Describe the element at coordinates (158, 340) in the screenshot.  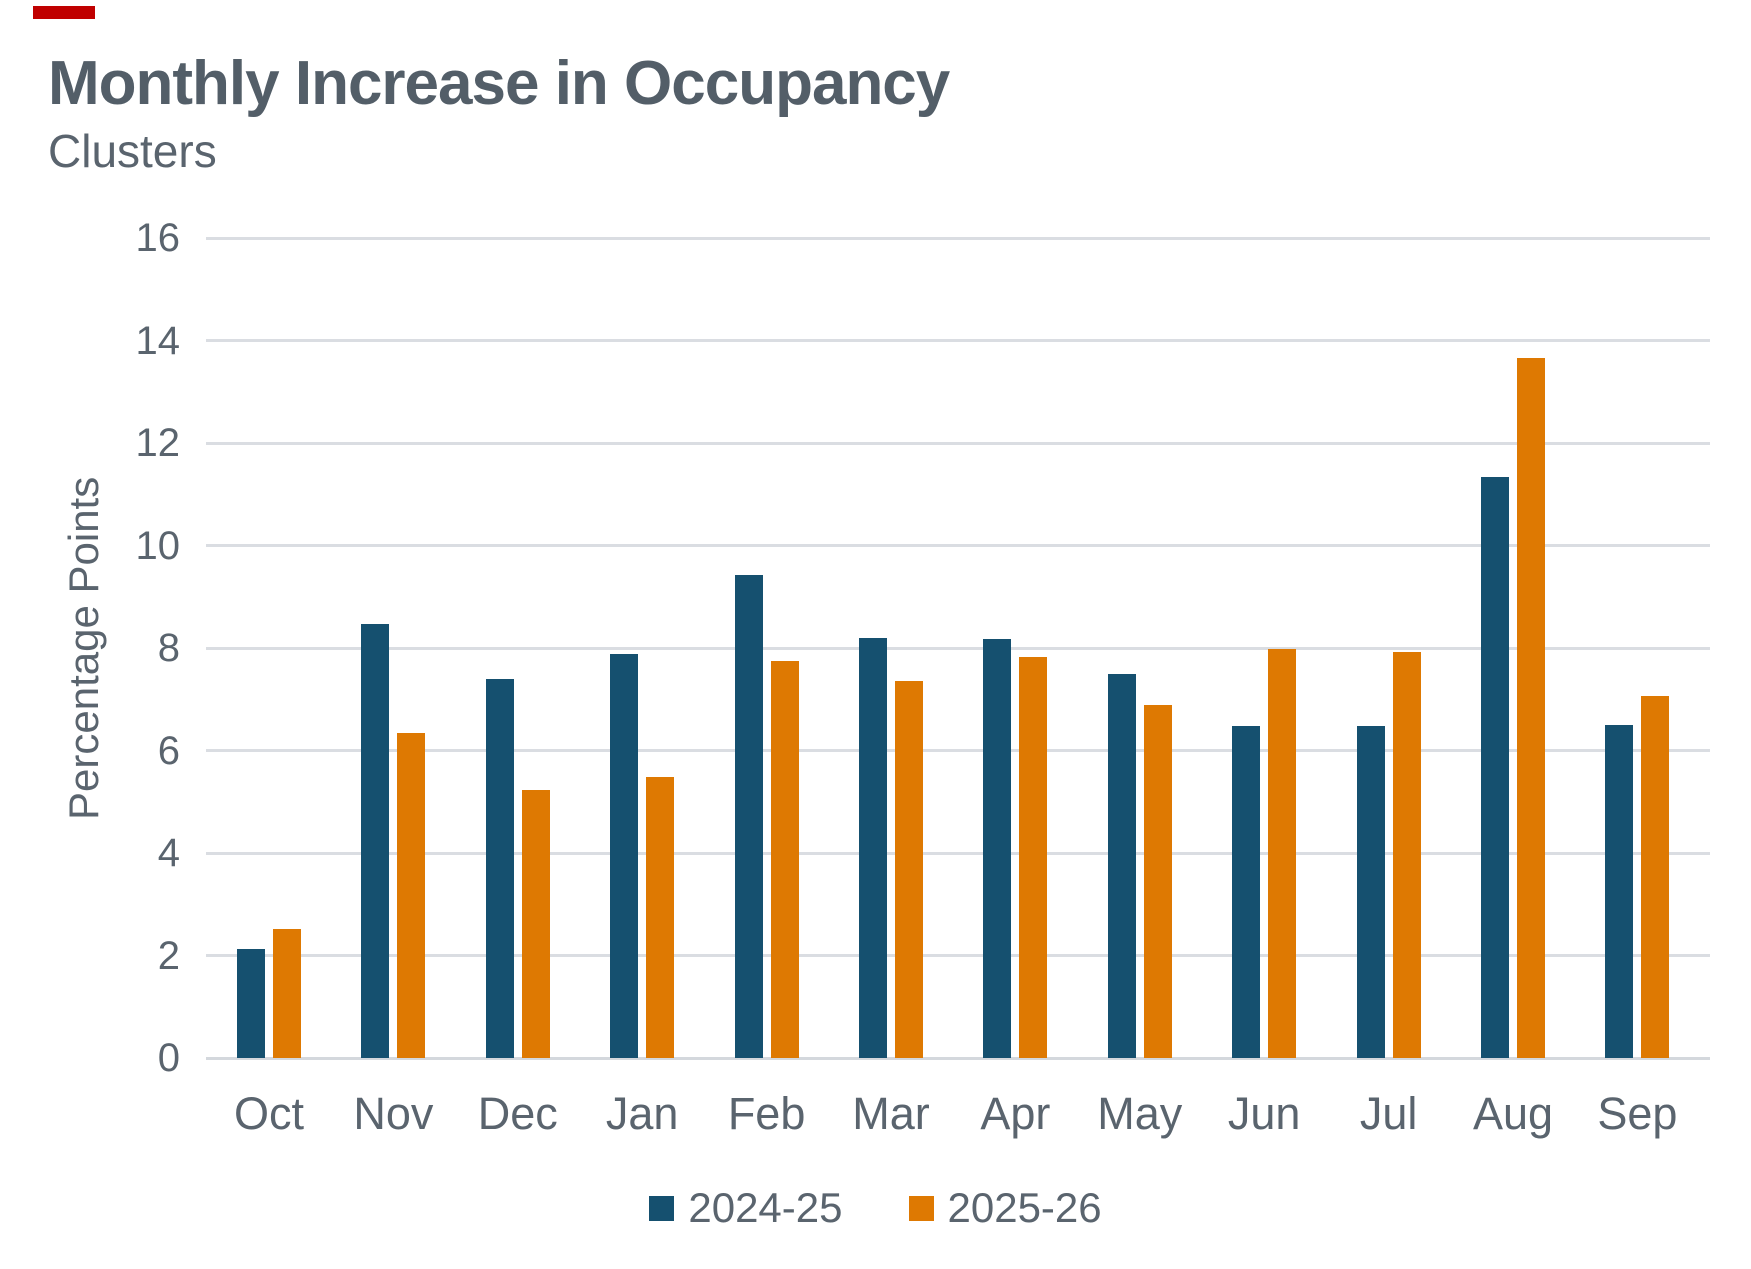
I see `y-tick-label: 14` at that location.